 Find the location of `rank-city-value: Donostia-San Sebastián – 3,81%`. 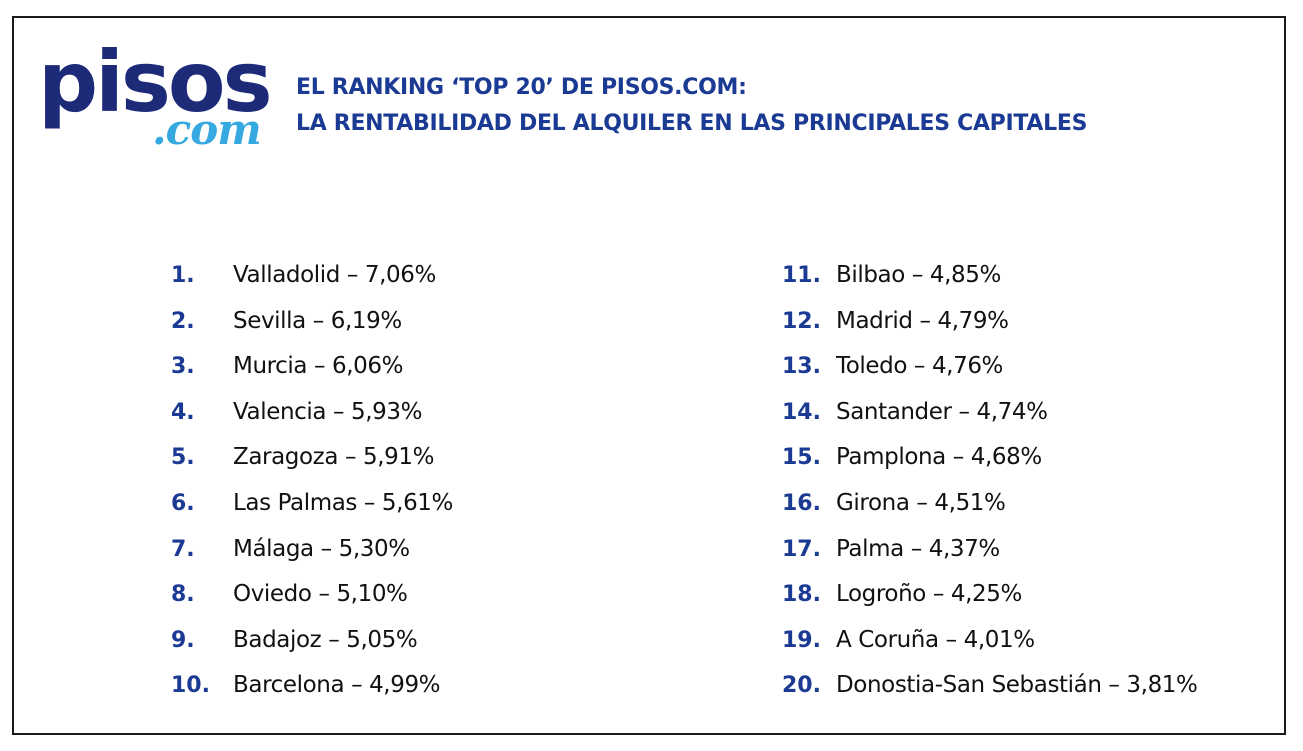

rank-city-value: Donostia-San Sebastián – 3,81% is located at coordinates (1017, 685).